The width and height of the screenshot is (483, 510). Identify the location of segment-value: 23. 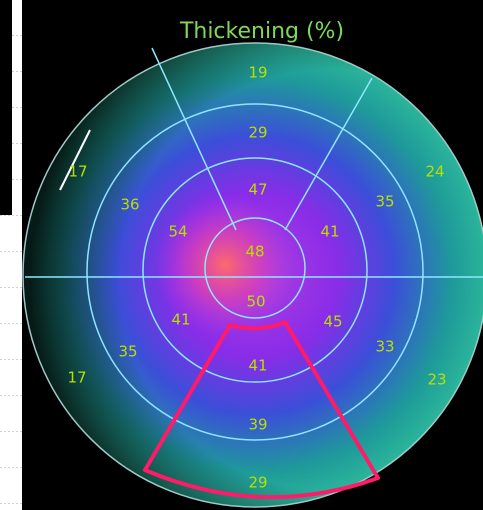
(436, 380).